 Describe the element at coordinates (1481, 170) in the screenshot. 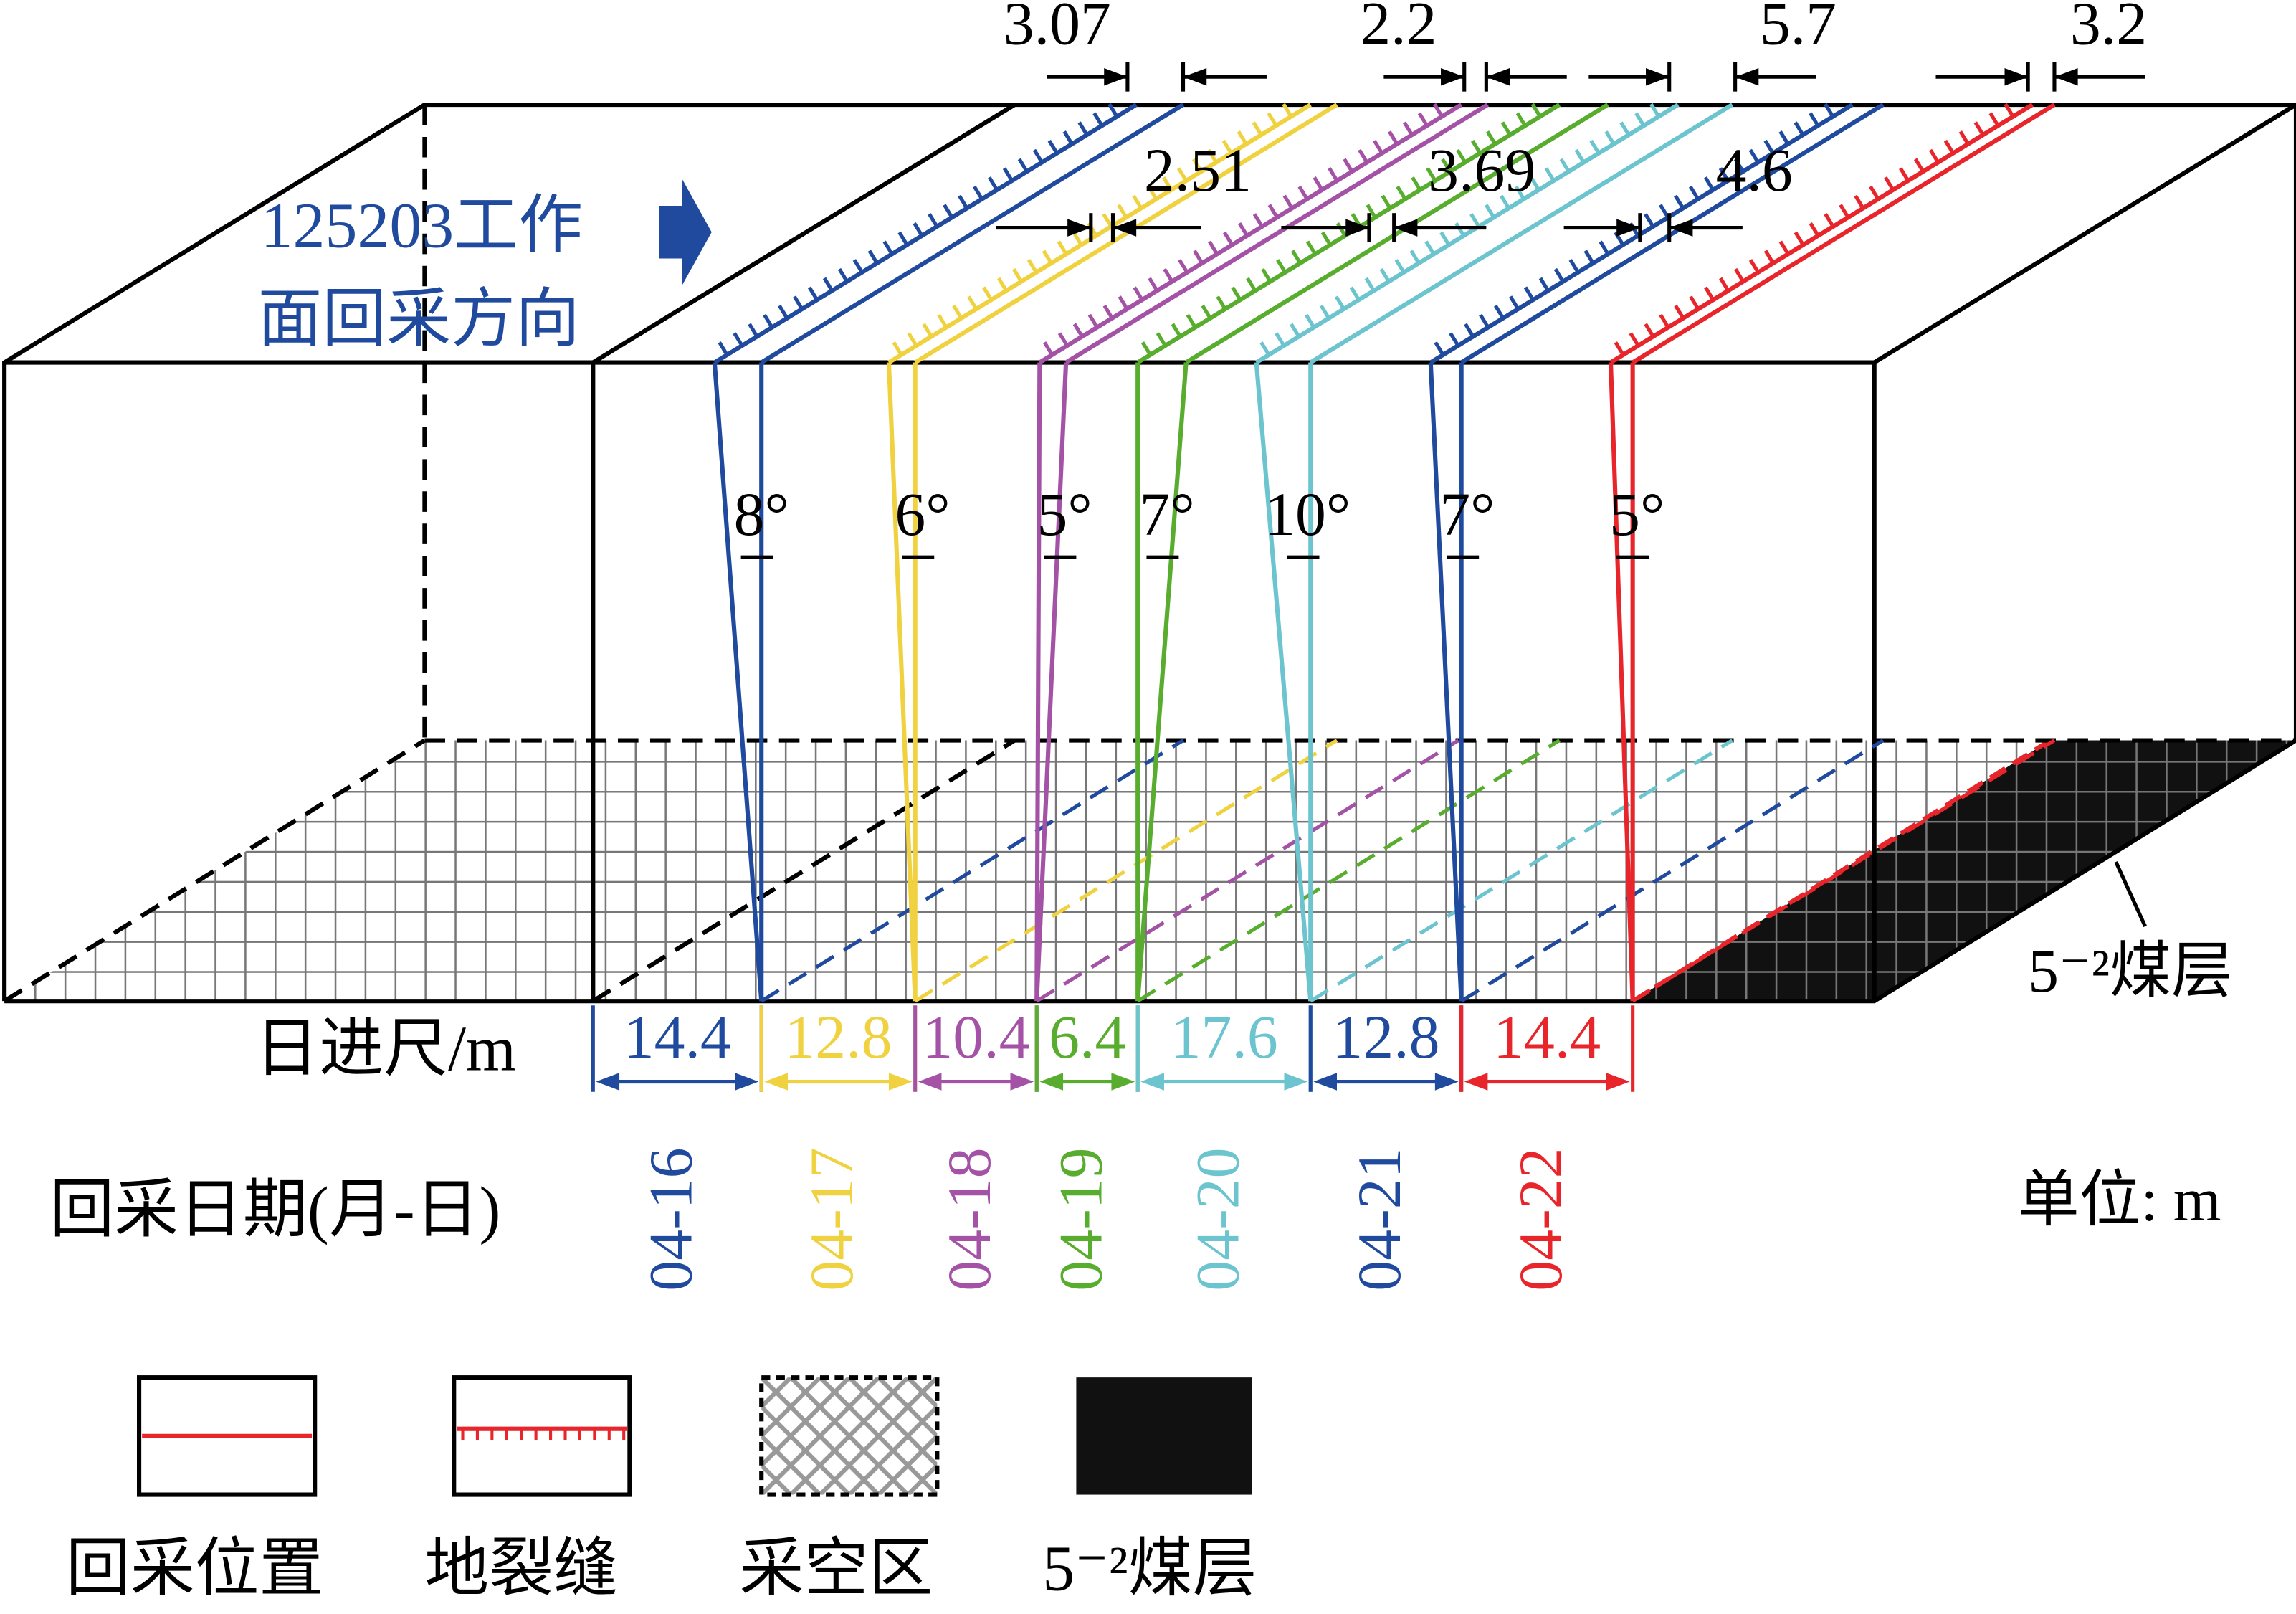

I see `gap-label: 3.69` at that location.